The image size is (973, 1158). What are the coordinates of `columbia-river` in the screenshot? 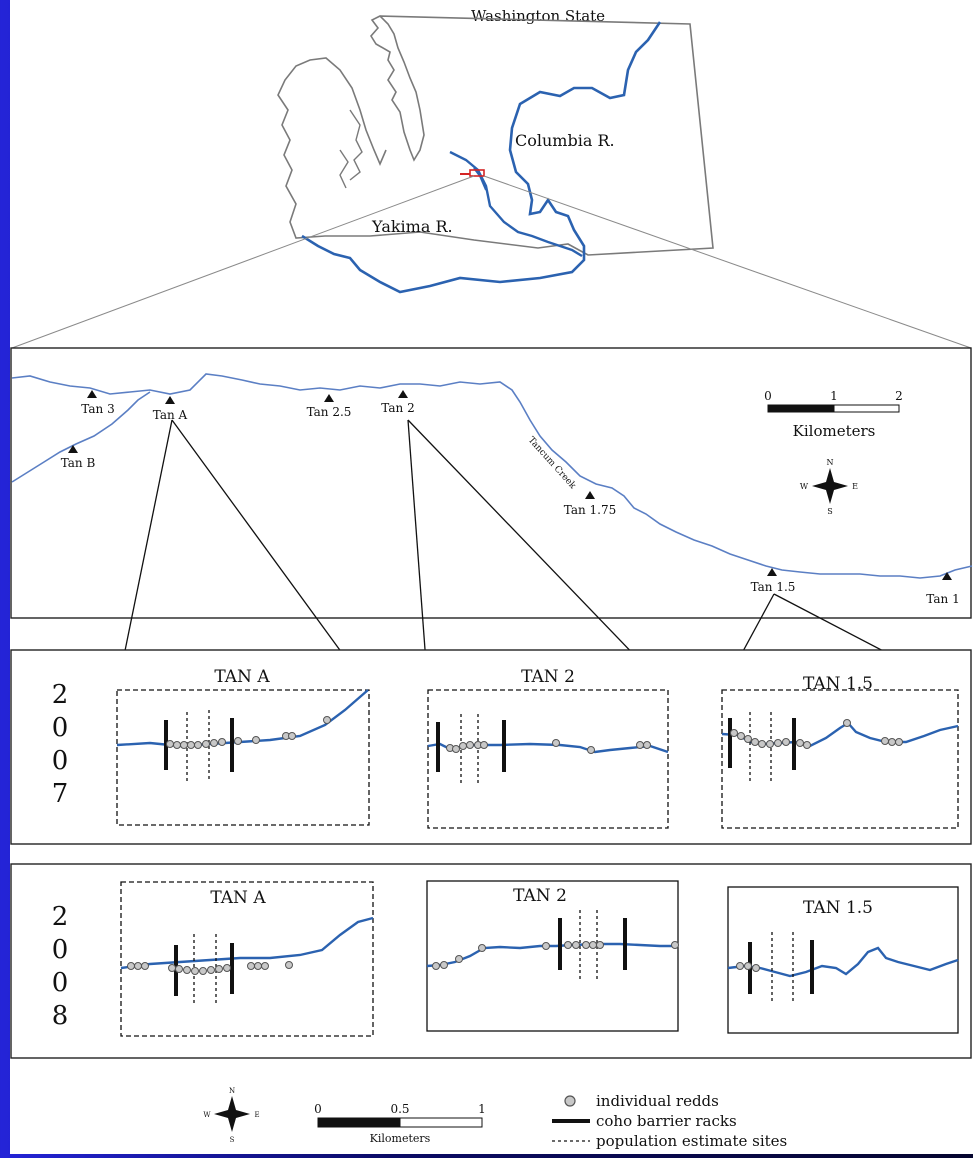 It's located at (481, 157).